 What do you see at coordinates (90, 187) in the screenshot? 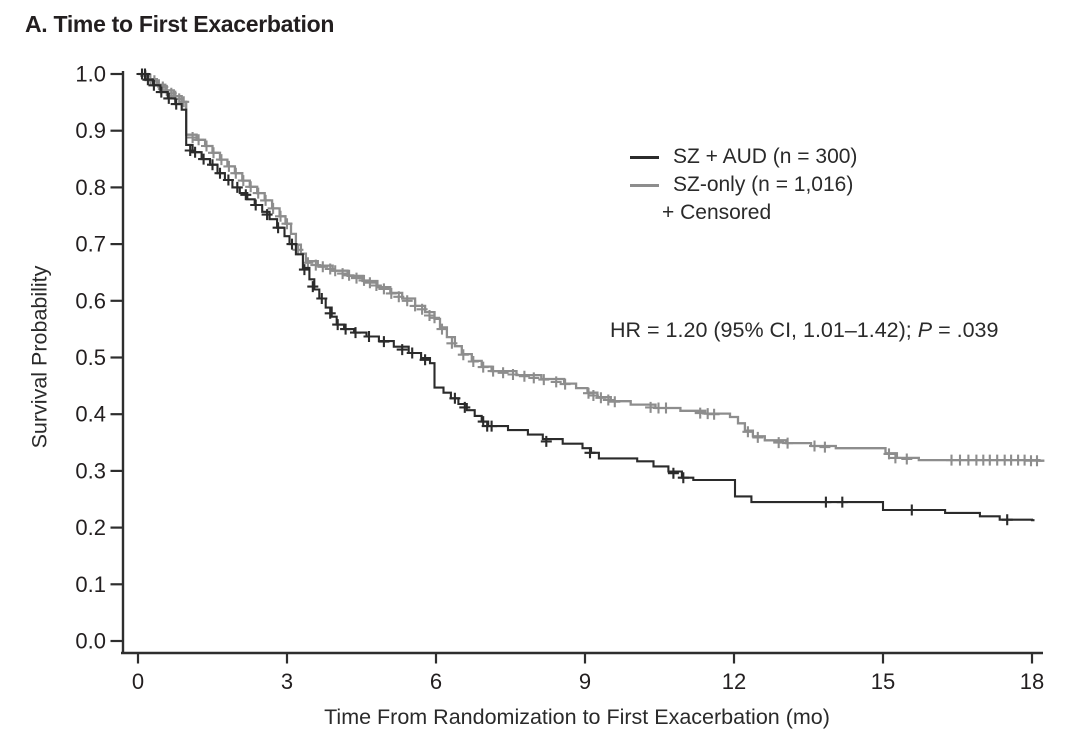
I see `y-tick-label: 0.8` at bounding box center [90, 187].